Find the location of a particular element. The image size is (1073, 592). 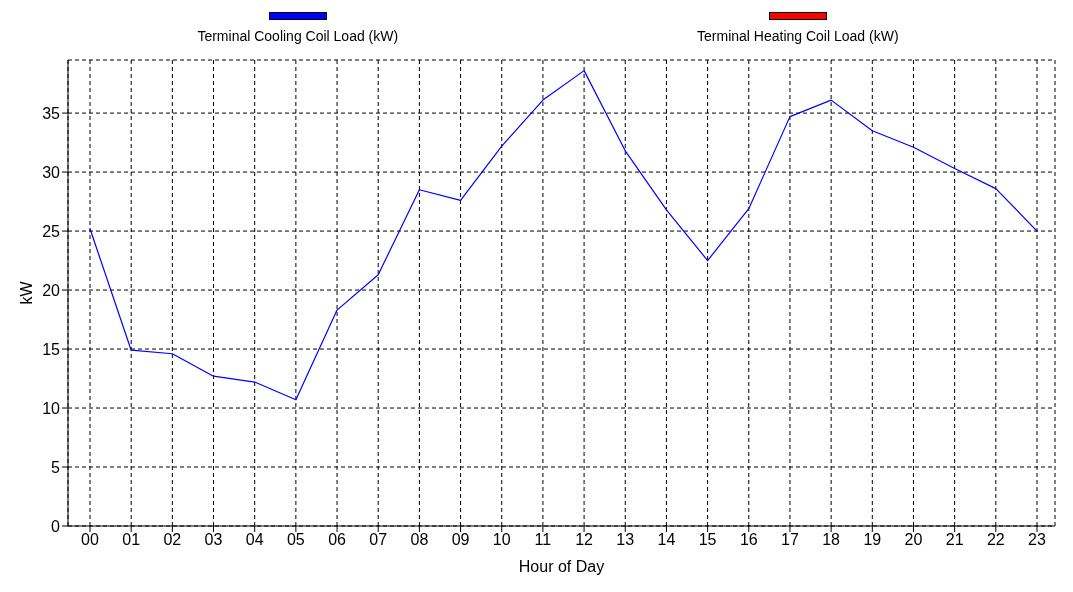

x-tick-label: 11 is located at coordinates (543, 540).